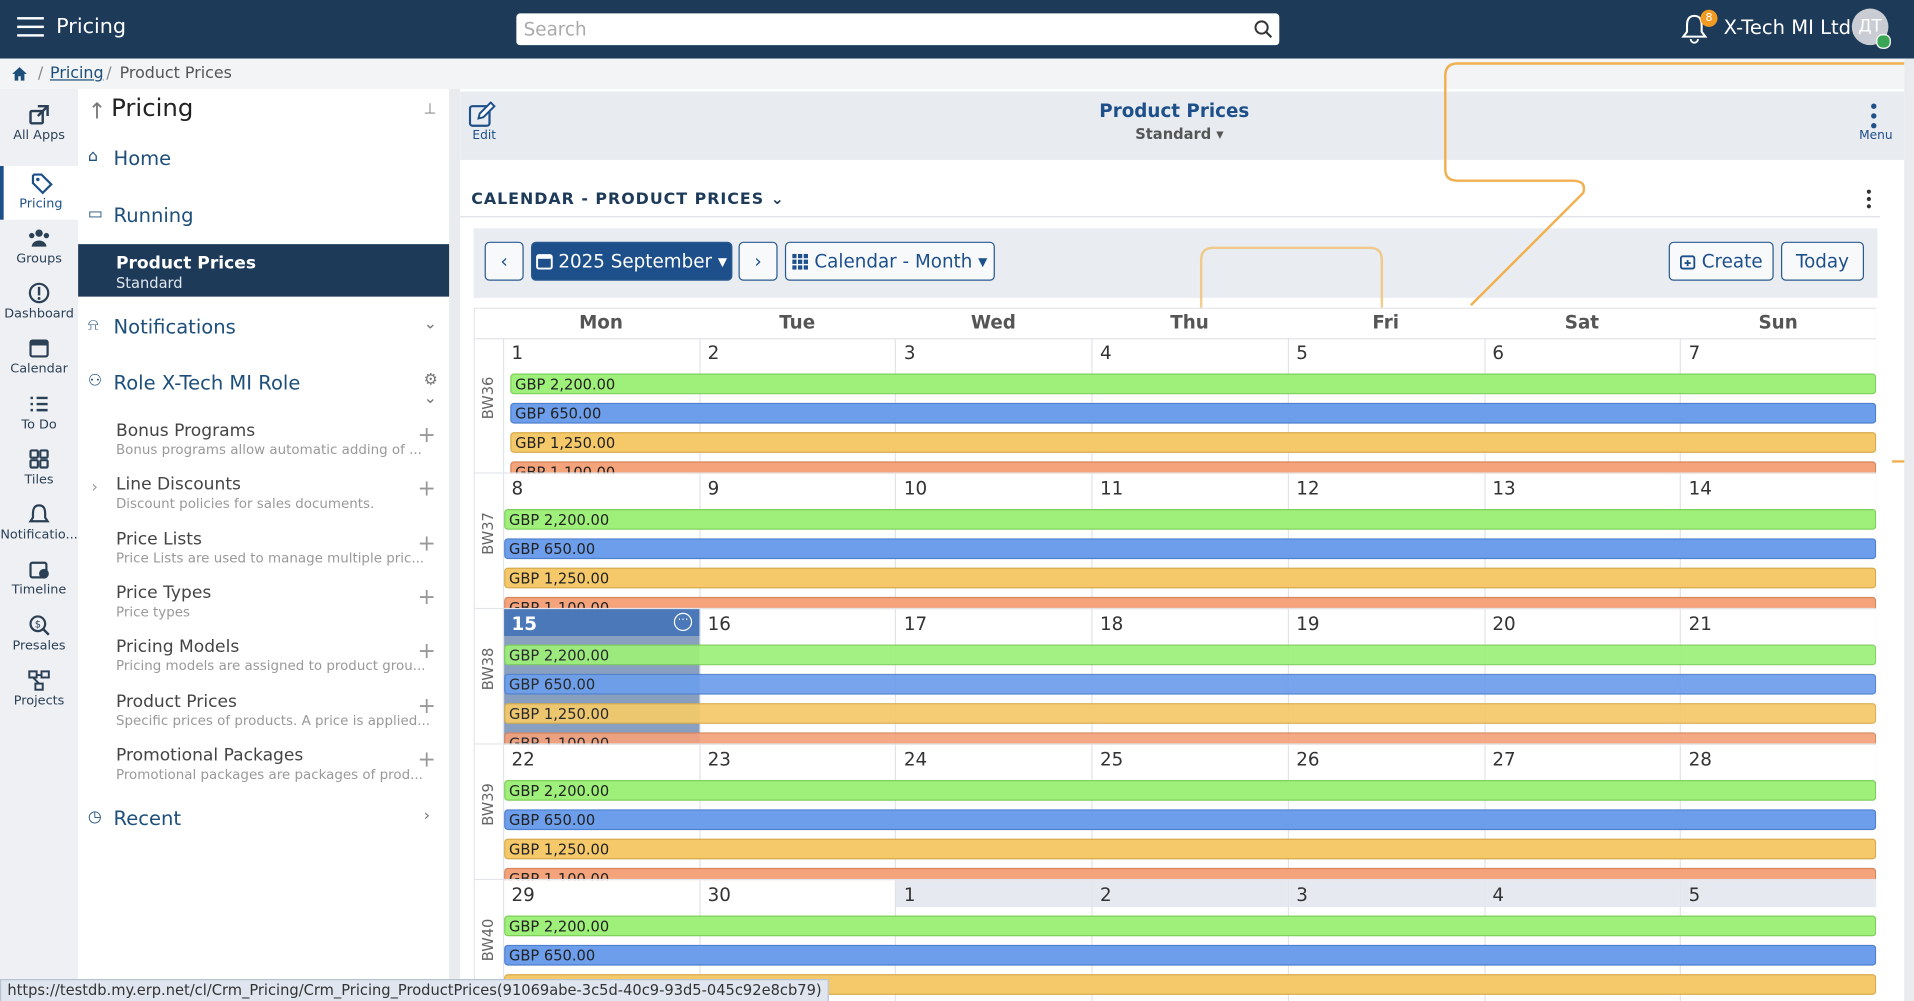 The height and width of the screenshot is (1001, 1914). Describe the element at coordinates (1694, 894) in the screenshot. I see `day-number: 5` at that location.